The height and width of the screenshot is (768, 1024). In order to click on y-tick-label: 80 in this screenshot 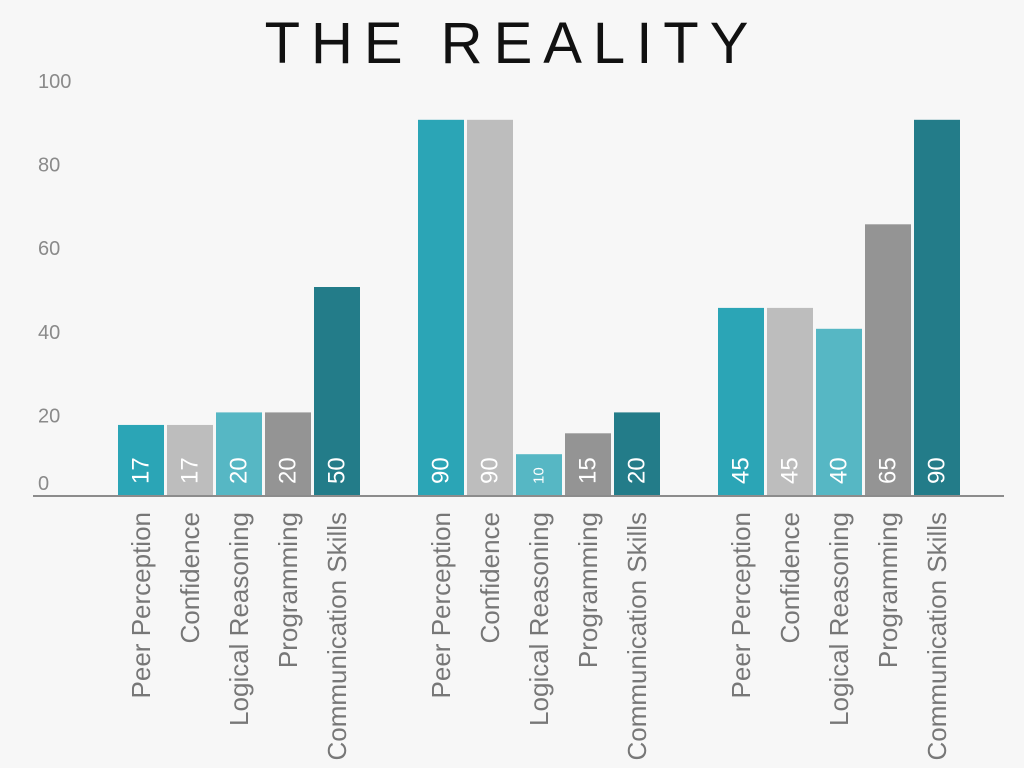, I will do `click(49, 166)`.